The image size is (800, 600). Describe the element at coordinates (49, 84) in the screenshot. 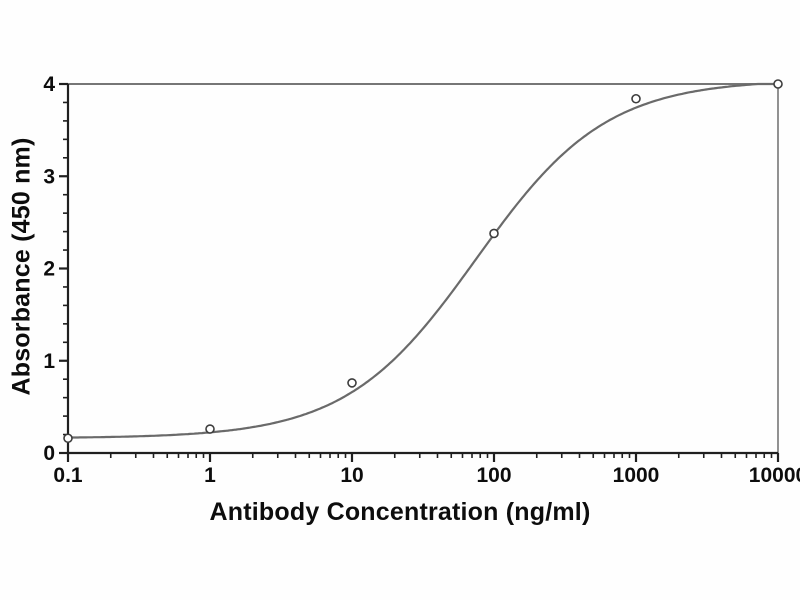

I see `y-tick-label: 4` at that location.